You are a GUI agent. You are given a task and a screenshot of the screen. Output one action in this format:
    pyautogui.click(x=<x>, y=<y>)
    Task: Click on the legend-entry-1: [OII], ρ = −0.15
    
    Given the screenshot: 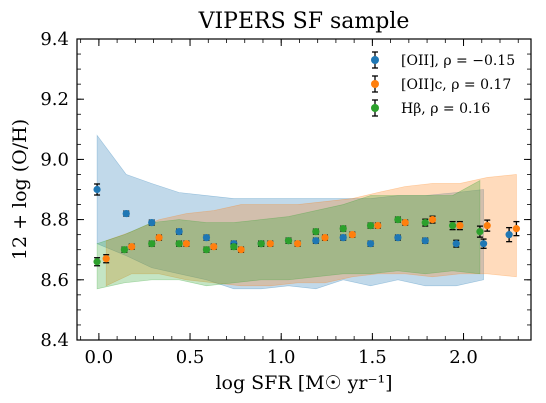 What is the action you would take?
    pyautogui.click(x=443, y=60)
    